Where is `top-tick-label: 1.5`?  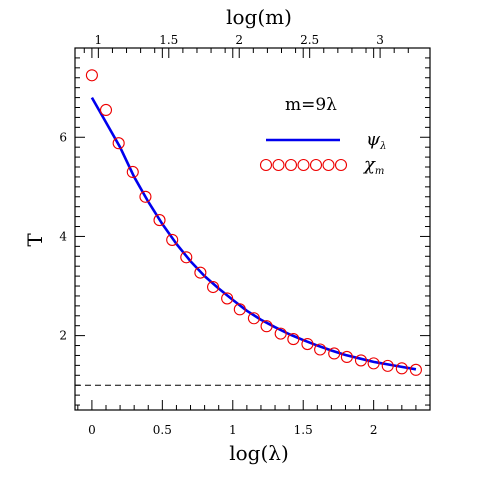 top-tick-label: 1.5 is located at coordinates (168, 40).